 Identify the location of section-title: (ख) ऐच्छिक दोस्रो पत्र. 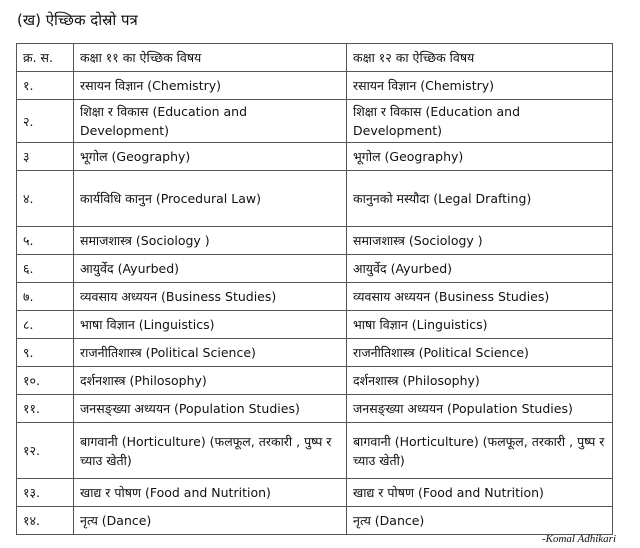
(77, 20).